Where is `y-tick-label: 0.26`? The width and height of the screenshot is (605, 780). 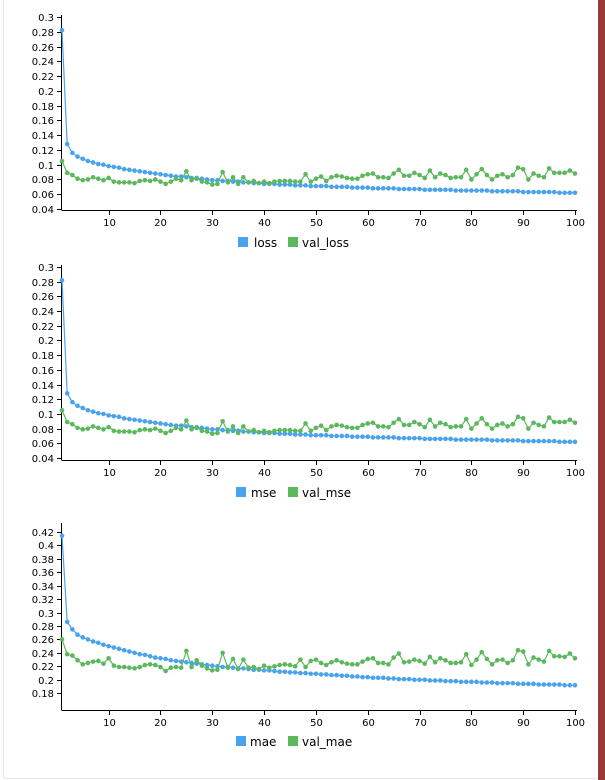 y-tick-label: 0.26 is located at coordinates (43, 297).